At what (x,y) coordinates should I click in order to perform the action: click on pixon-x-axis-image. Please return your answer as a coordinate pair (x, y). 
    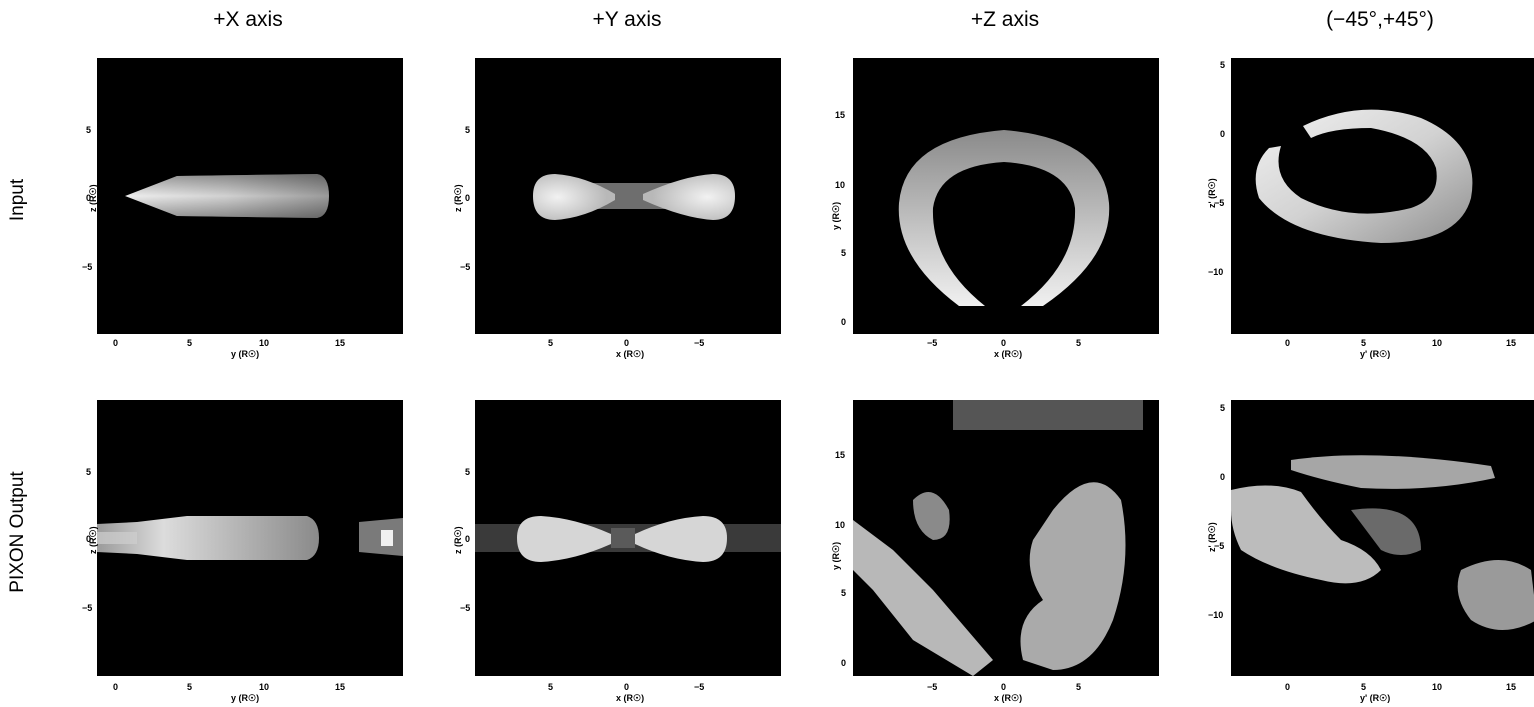
    Looking at the image, I should click on (250, 538).